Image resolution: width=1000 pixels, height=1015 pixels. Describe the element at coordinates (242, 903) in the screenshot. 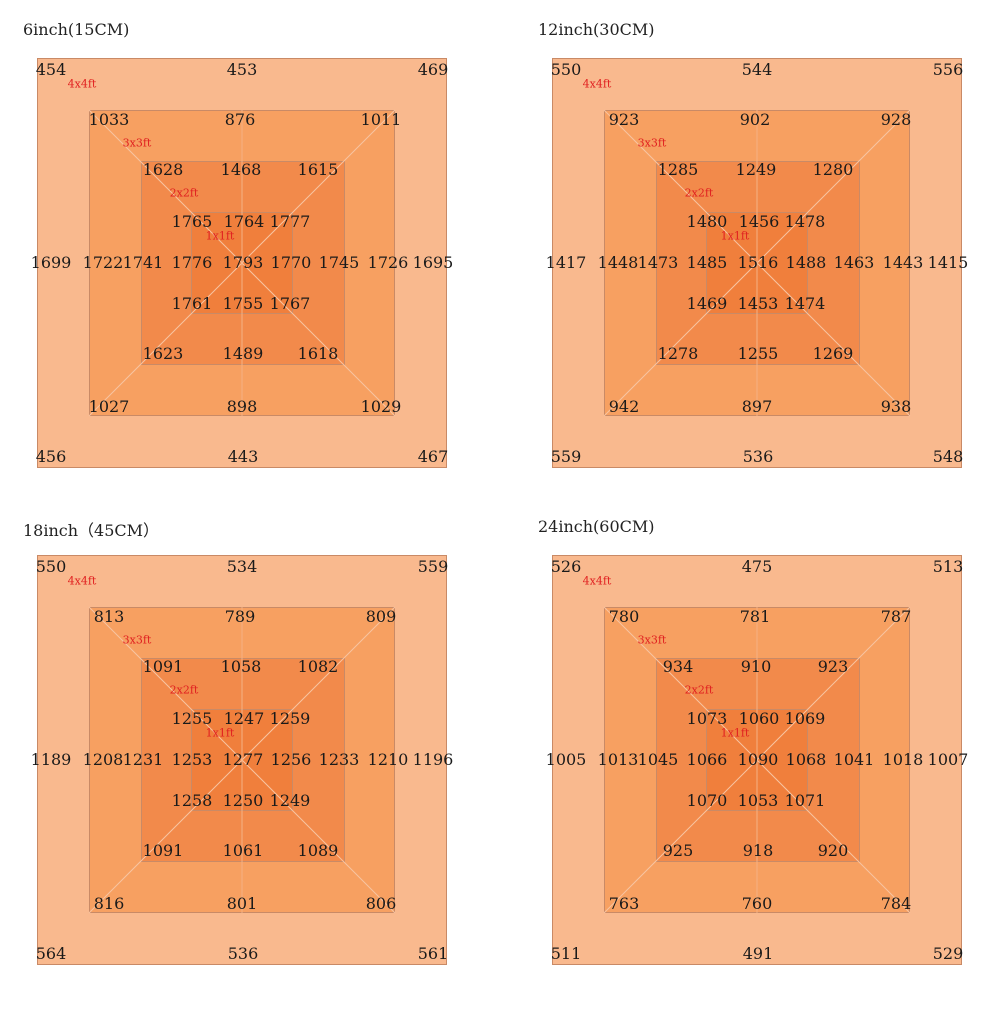

I see `ppfd-value: 801` at that location.